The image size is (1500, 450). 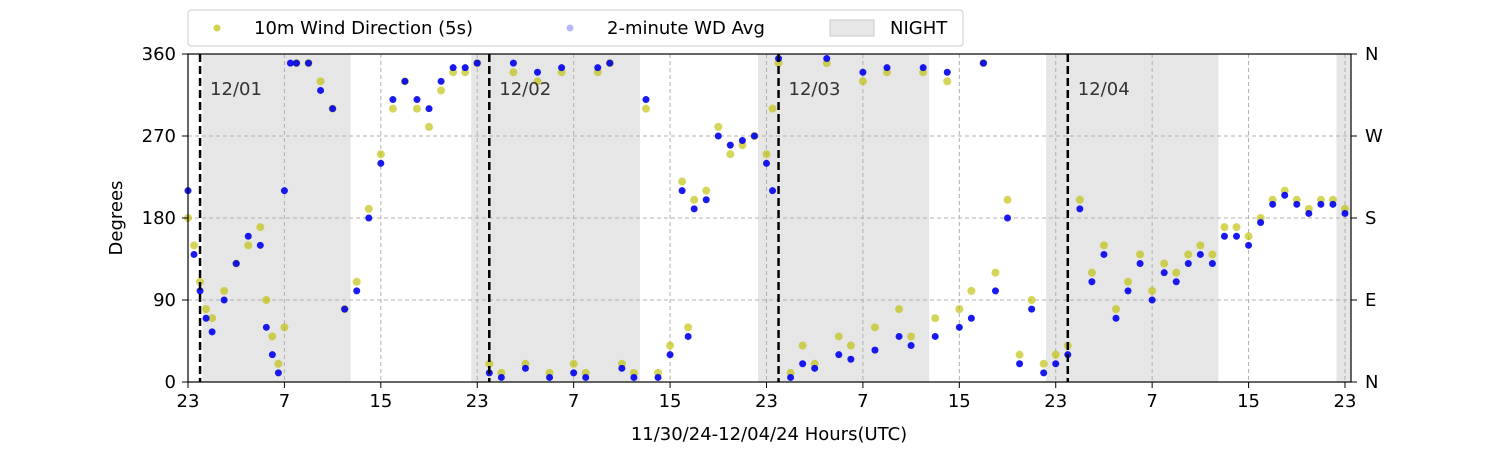 What do you see at coordinates (862, 401) in the screenshot?
I see `x-tick-label-7: 7` at bounding box center [862, 401].